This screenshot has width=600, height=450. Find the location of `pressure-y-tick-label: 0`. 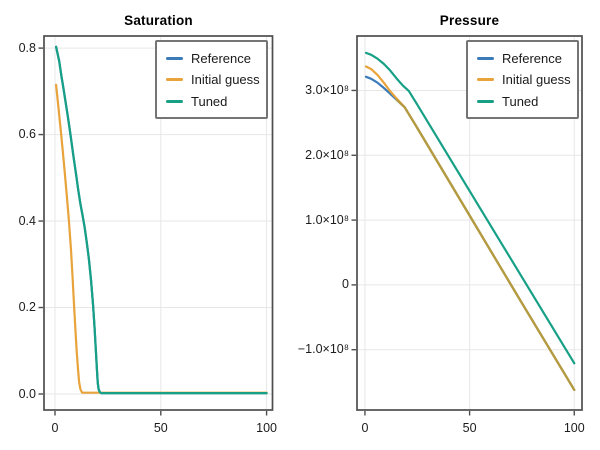

pressure-y-tick-label: 0 is located at coordinates (345, 284).